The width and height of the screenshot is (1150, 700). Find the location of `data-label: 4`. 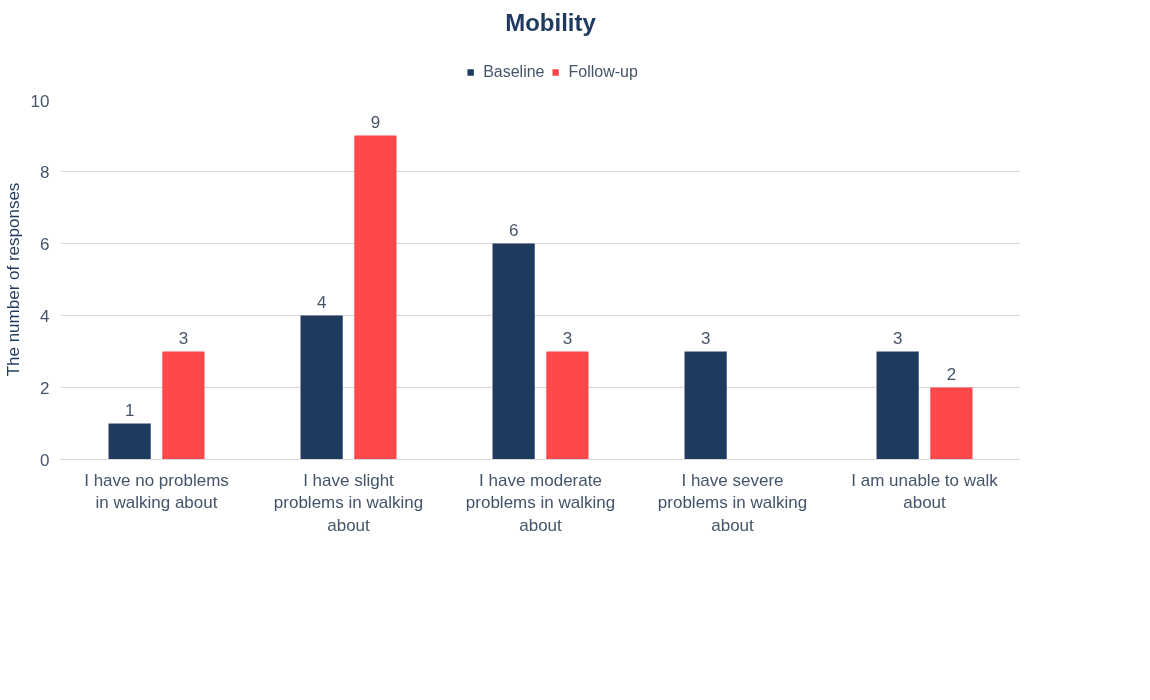

data-label: 4 is located at coordinates (321, 302).